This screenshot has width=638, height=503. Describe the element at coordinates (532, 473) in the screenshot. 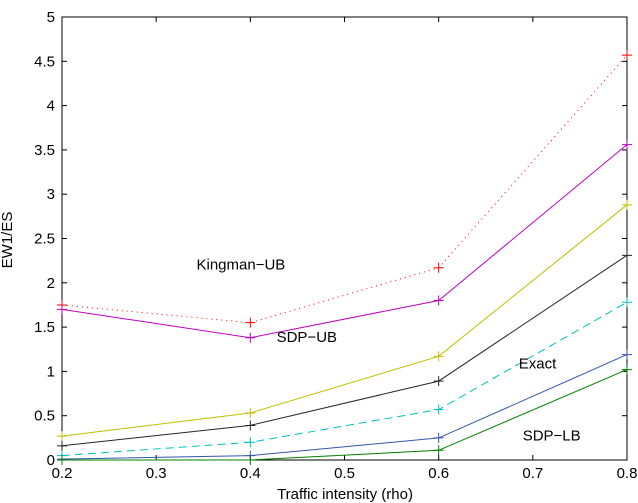

I see `x-tick-label: 0.7` at that location.